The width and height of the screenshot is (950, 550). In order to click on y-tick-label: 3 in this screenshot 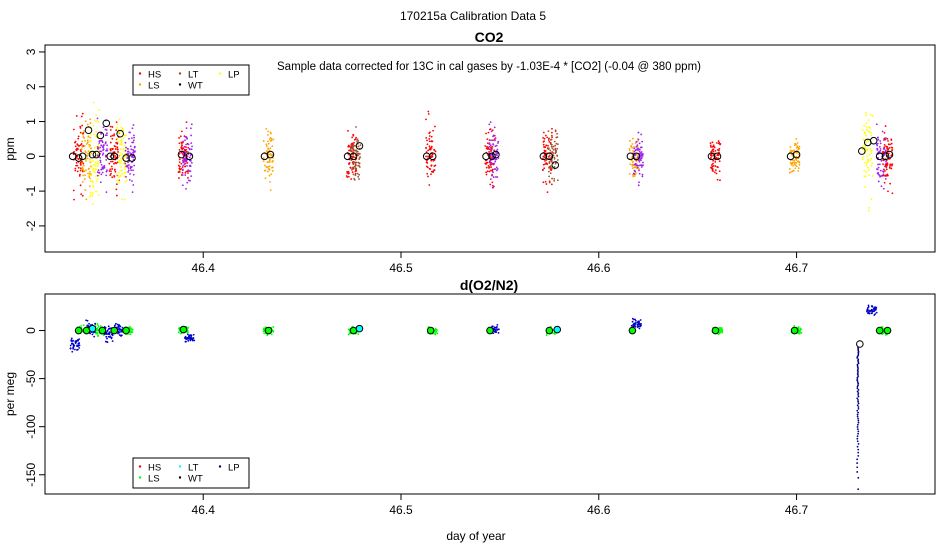, I will do `click(31, 51)`.